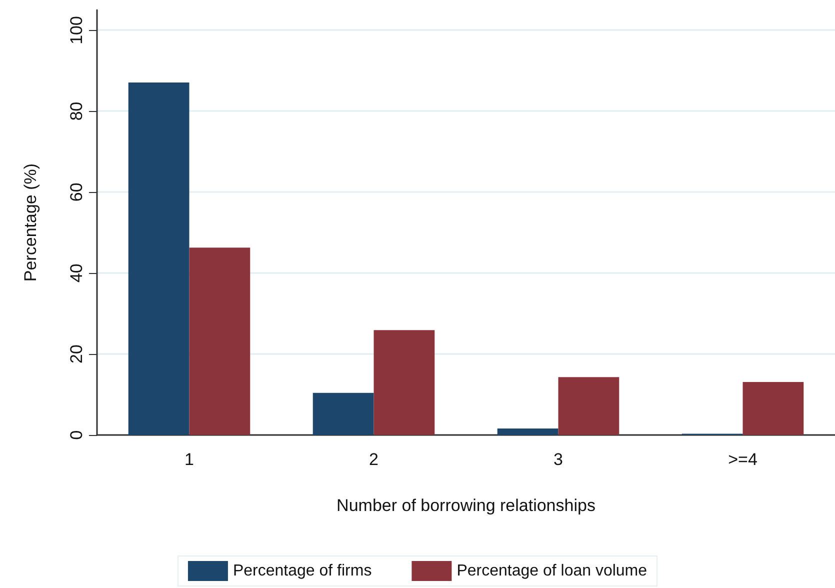 The height and width of the screenshot is (588, 835). What do you see at coordinates (558, 459) in the screenshot?
I see `x-tick-label: 3` at bounding box center [558, 459].